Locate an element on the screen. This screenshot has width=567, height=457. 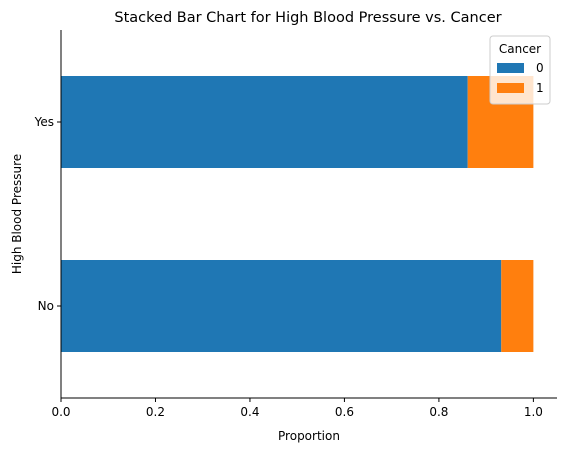
y-ticks-layer: No Yes is located at coordinates (47, 214).